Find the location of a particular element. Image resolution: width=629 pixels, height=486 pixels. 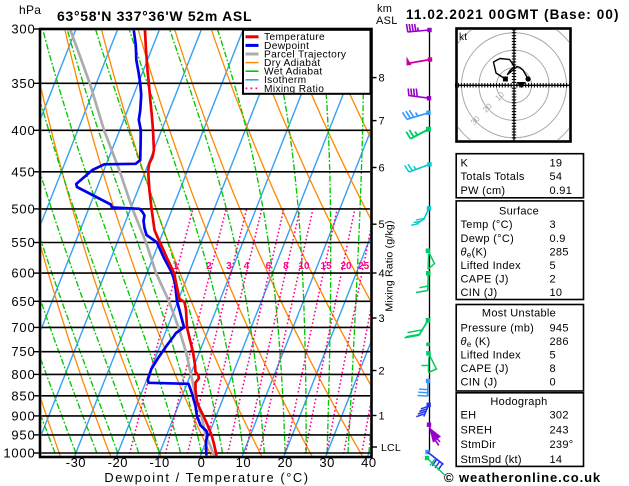

svg-text: -30 is located at coordinates (76, 462).